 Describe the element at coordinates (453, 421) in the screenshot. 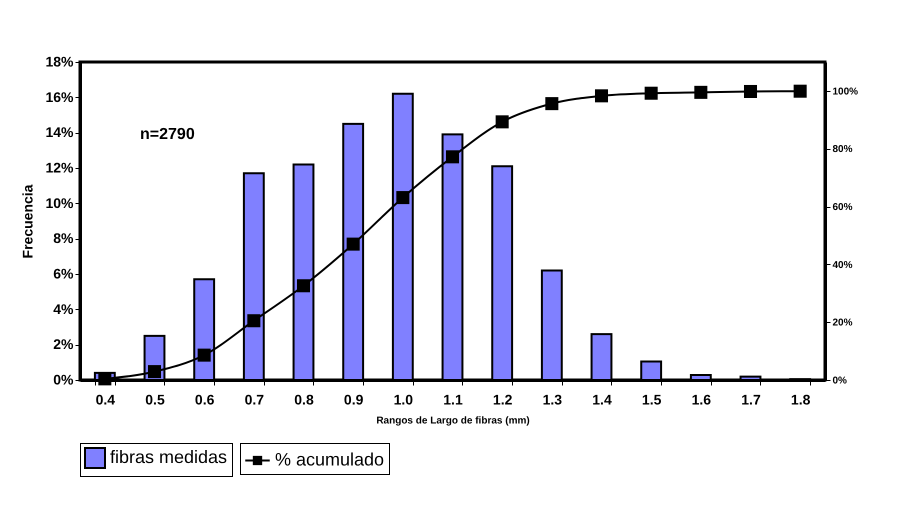

I see `x-axis-title: Rangos de Largo de fibras (mm)` at that location.